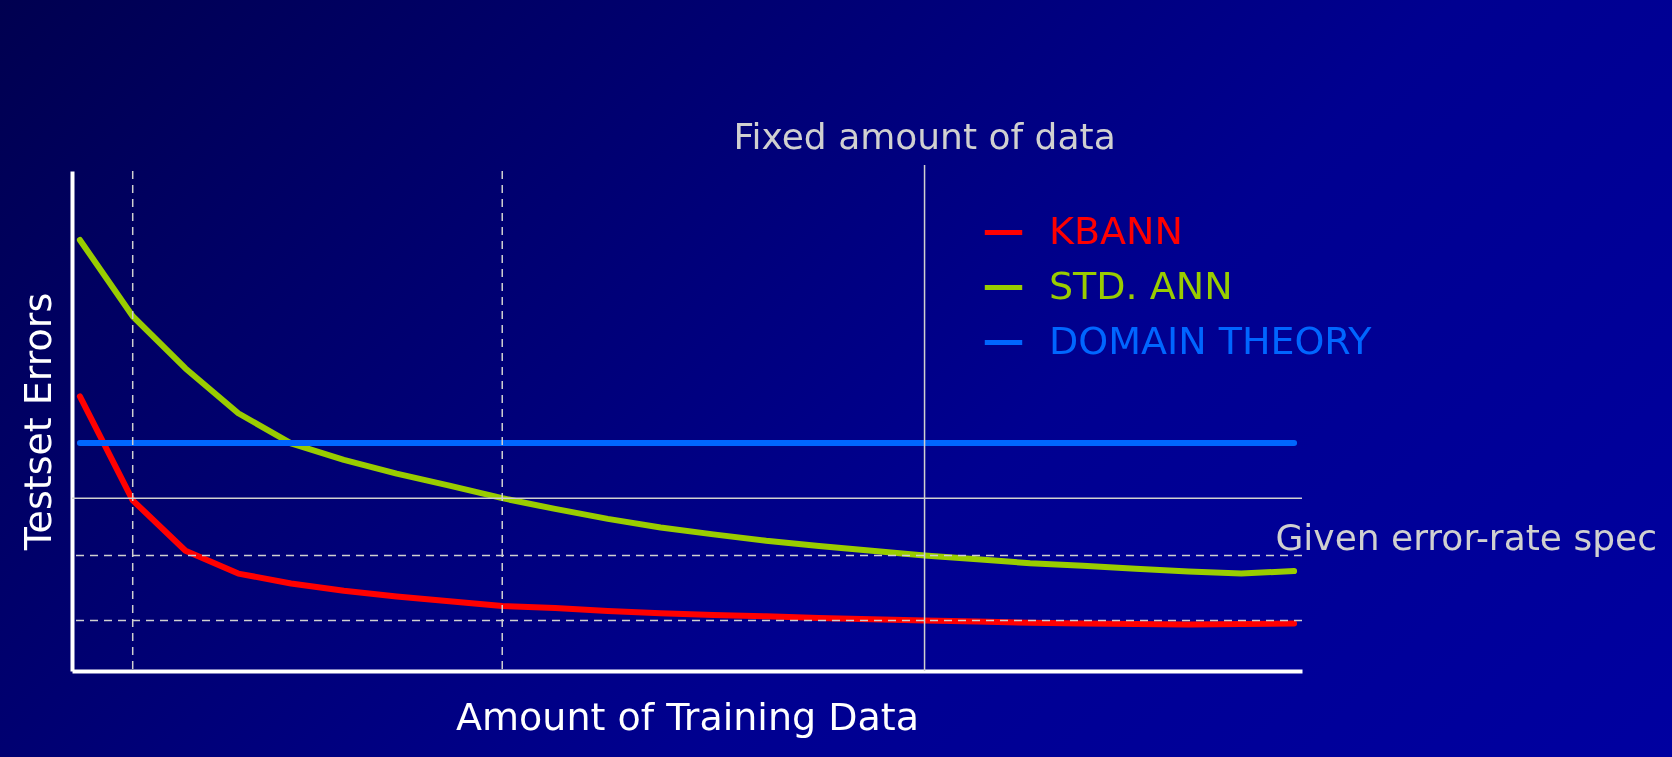  I want to click on legend-label: STD. ANN, so click(1141, 285).